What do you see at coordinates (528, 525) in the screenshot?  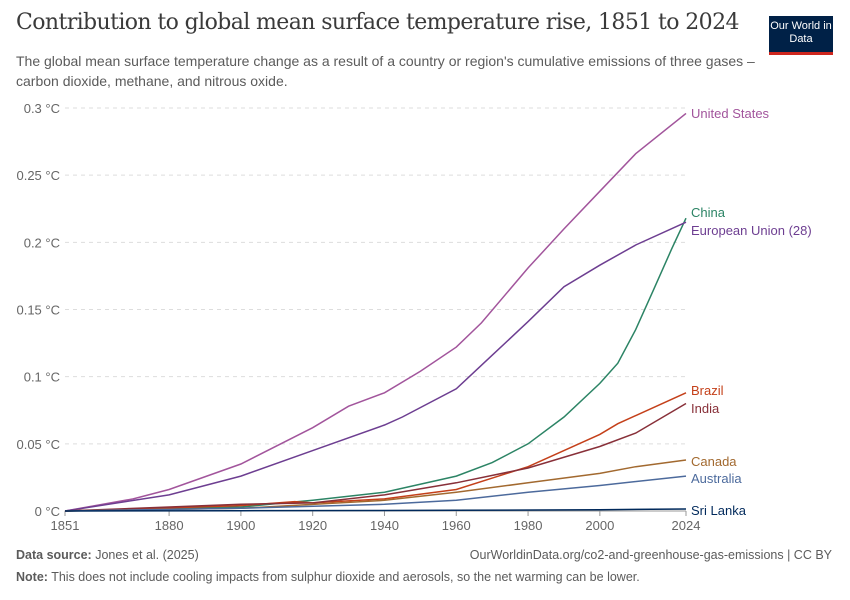 I see `x-tick-label: 1980` at bounding box center [528, 525].